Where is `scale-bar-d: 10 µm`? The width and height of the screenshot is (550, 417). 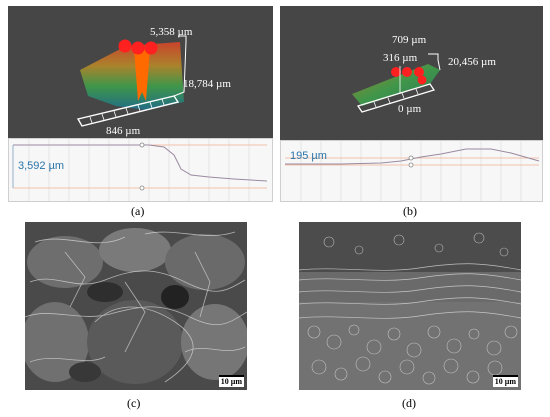 scale-bar-d: 10 µm is located at coordinates (505, 381).